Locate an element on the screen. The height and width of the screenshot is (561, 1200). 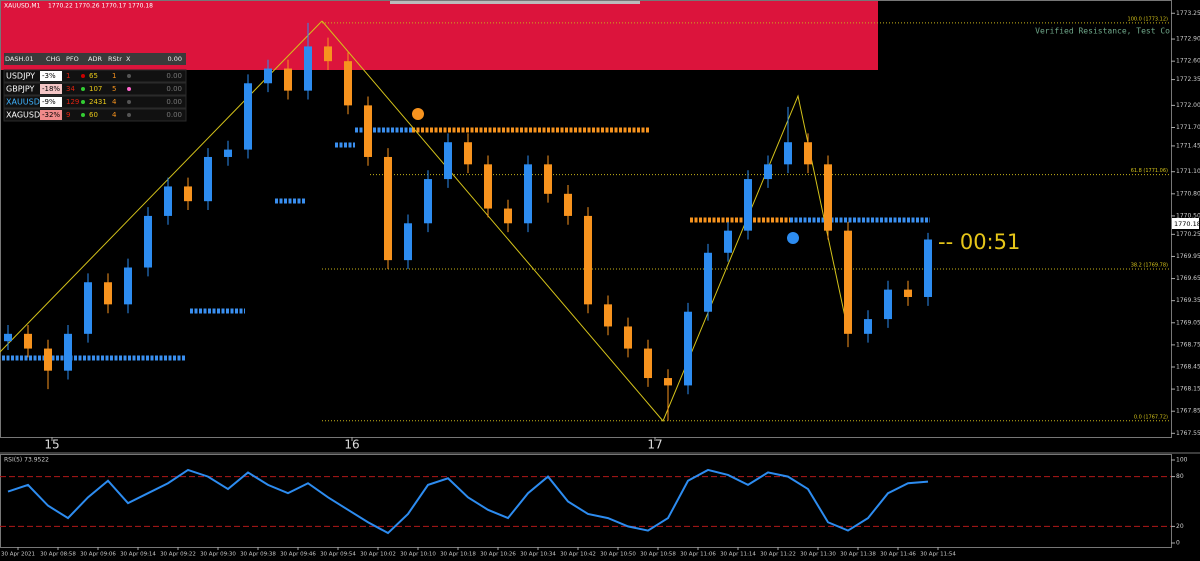
y-tick-label: 1769.95 is located at coordinates (1188, 256).